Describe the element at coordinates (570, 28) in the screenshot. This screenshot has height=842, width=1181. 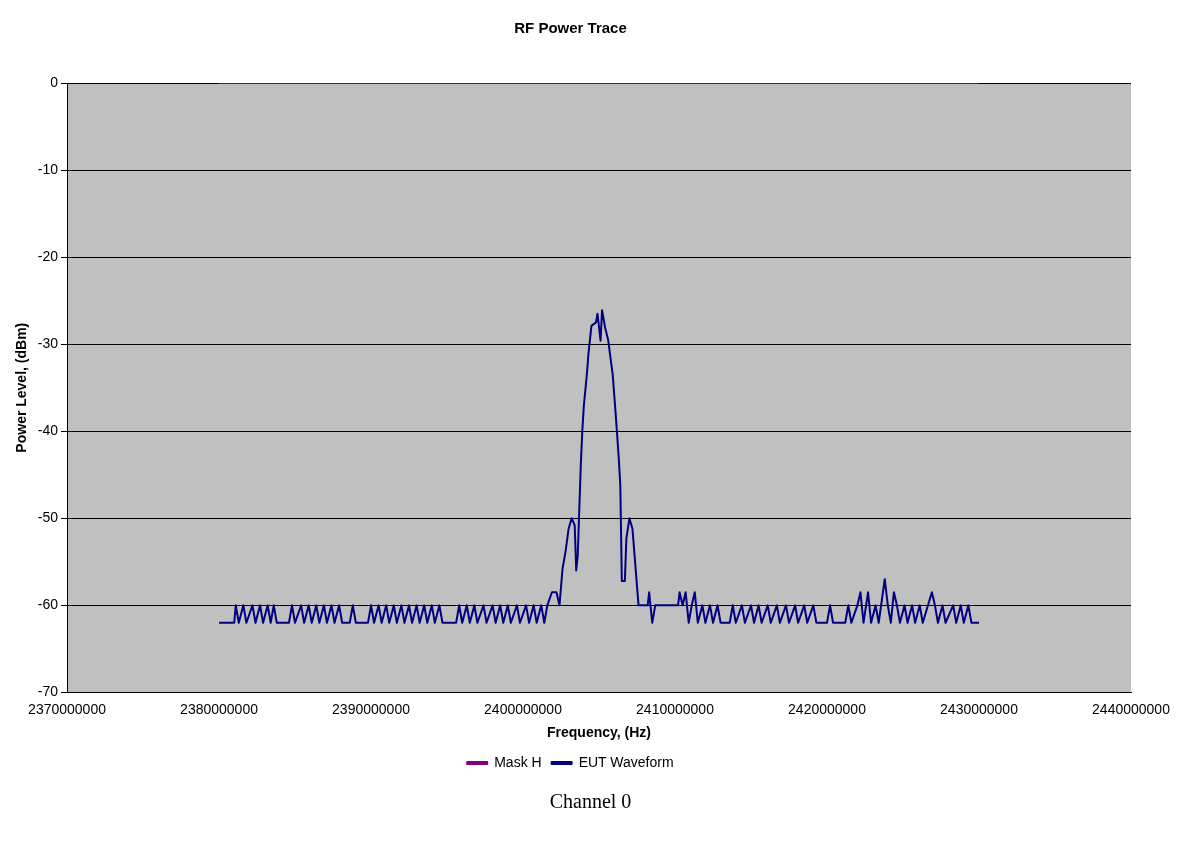
I see `chart-title: RF Power Trace` at that location.